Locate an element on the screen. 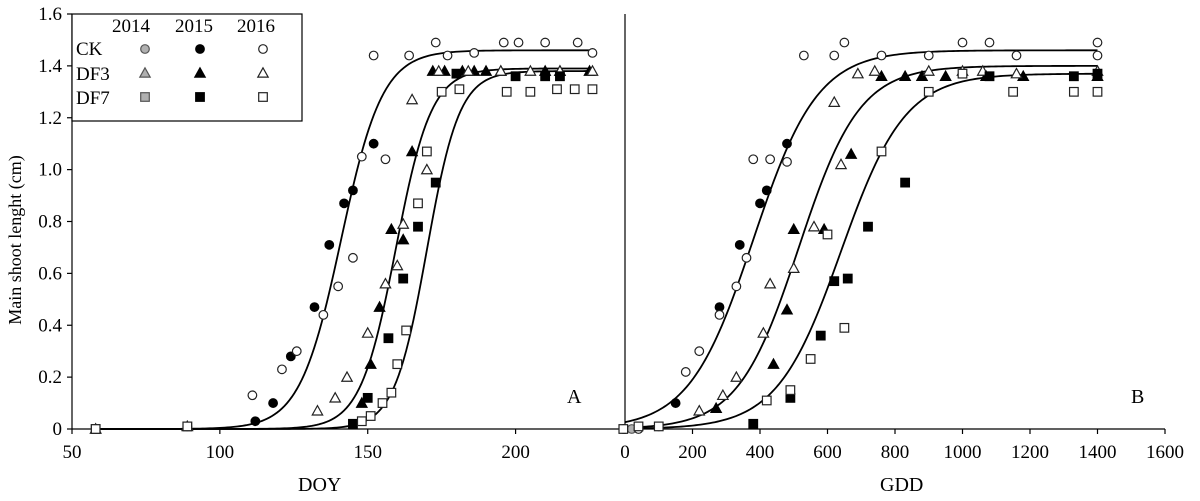 Image resolution: width=1200 pixels, height=501 pixels. legend: 2014 2015 2016 CK DF3 DF7 is located at coordinates (187, 67).